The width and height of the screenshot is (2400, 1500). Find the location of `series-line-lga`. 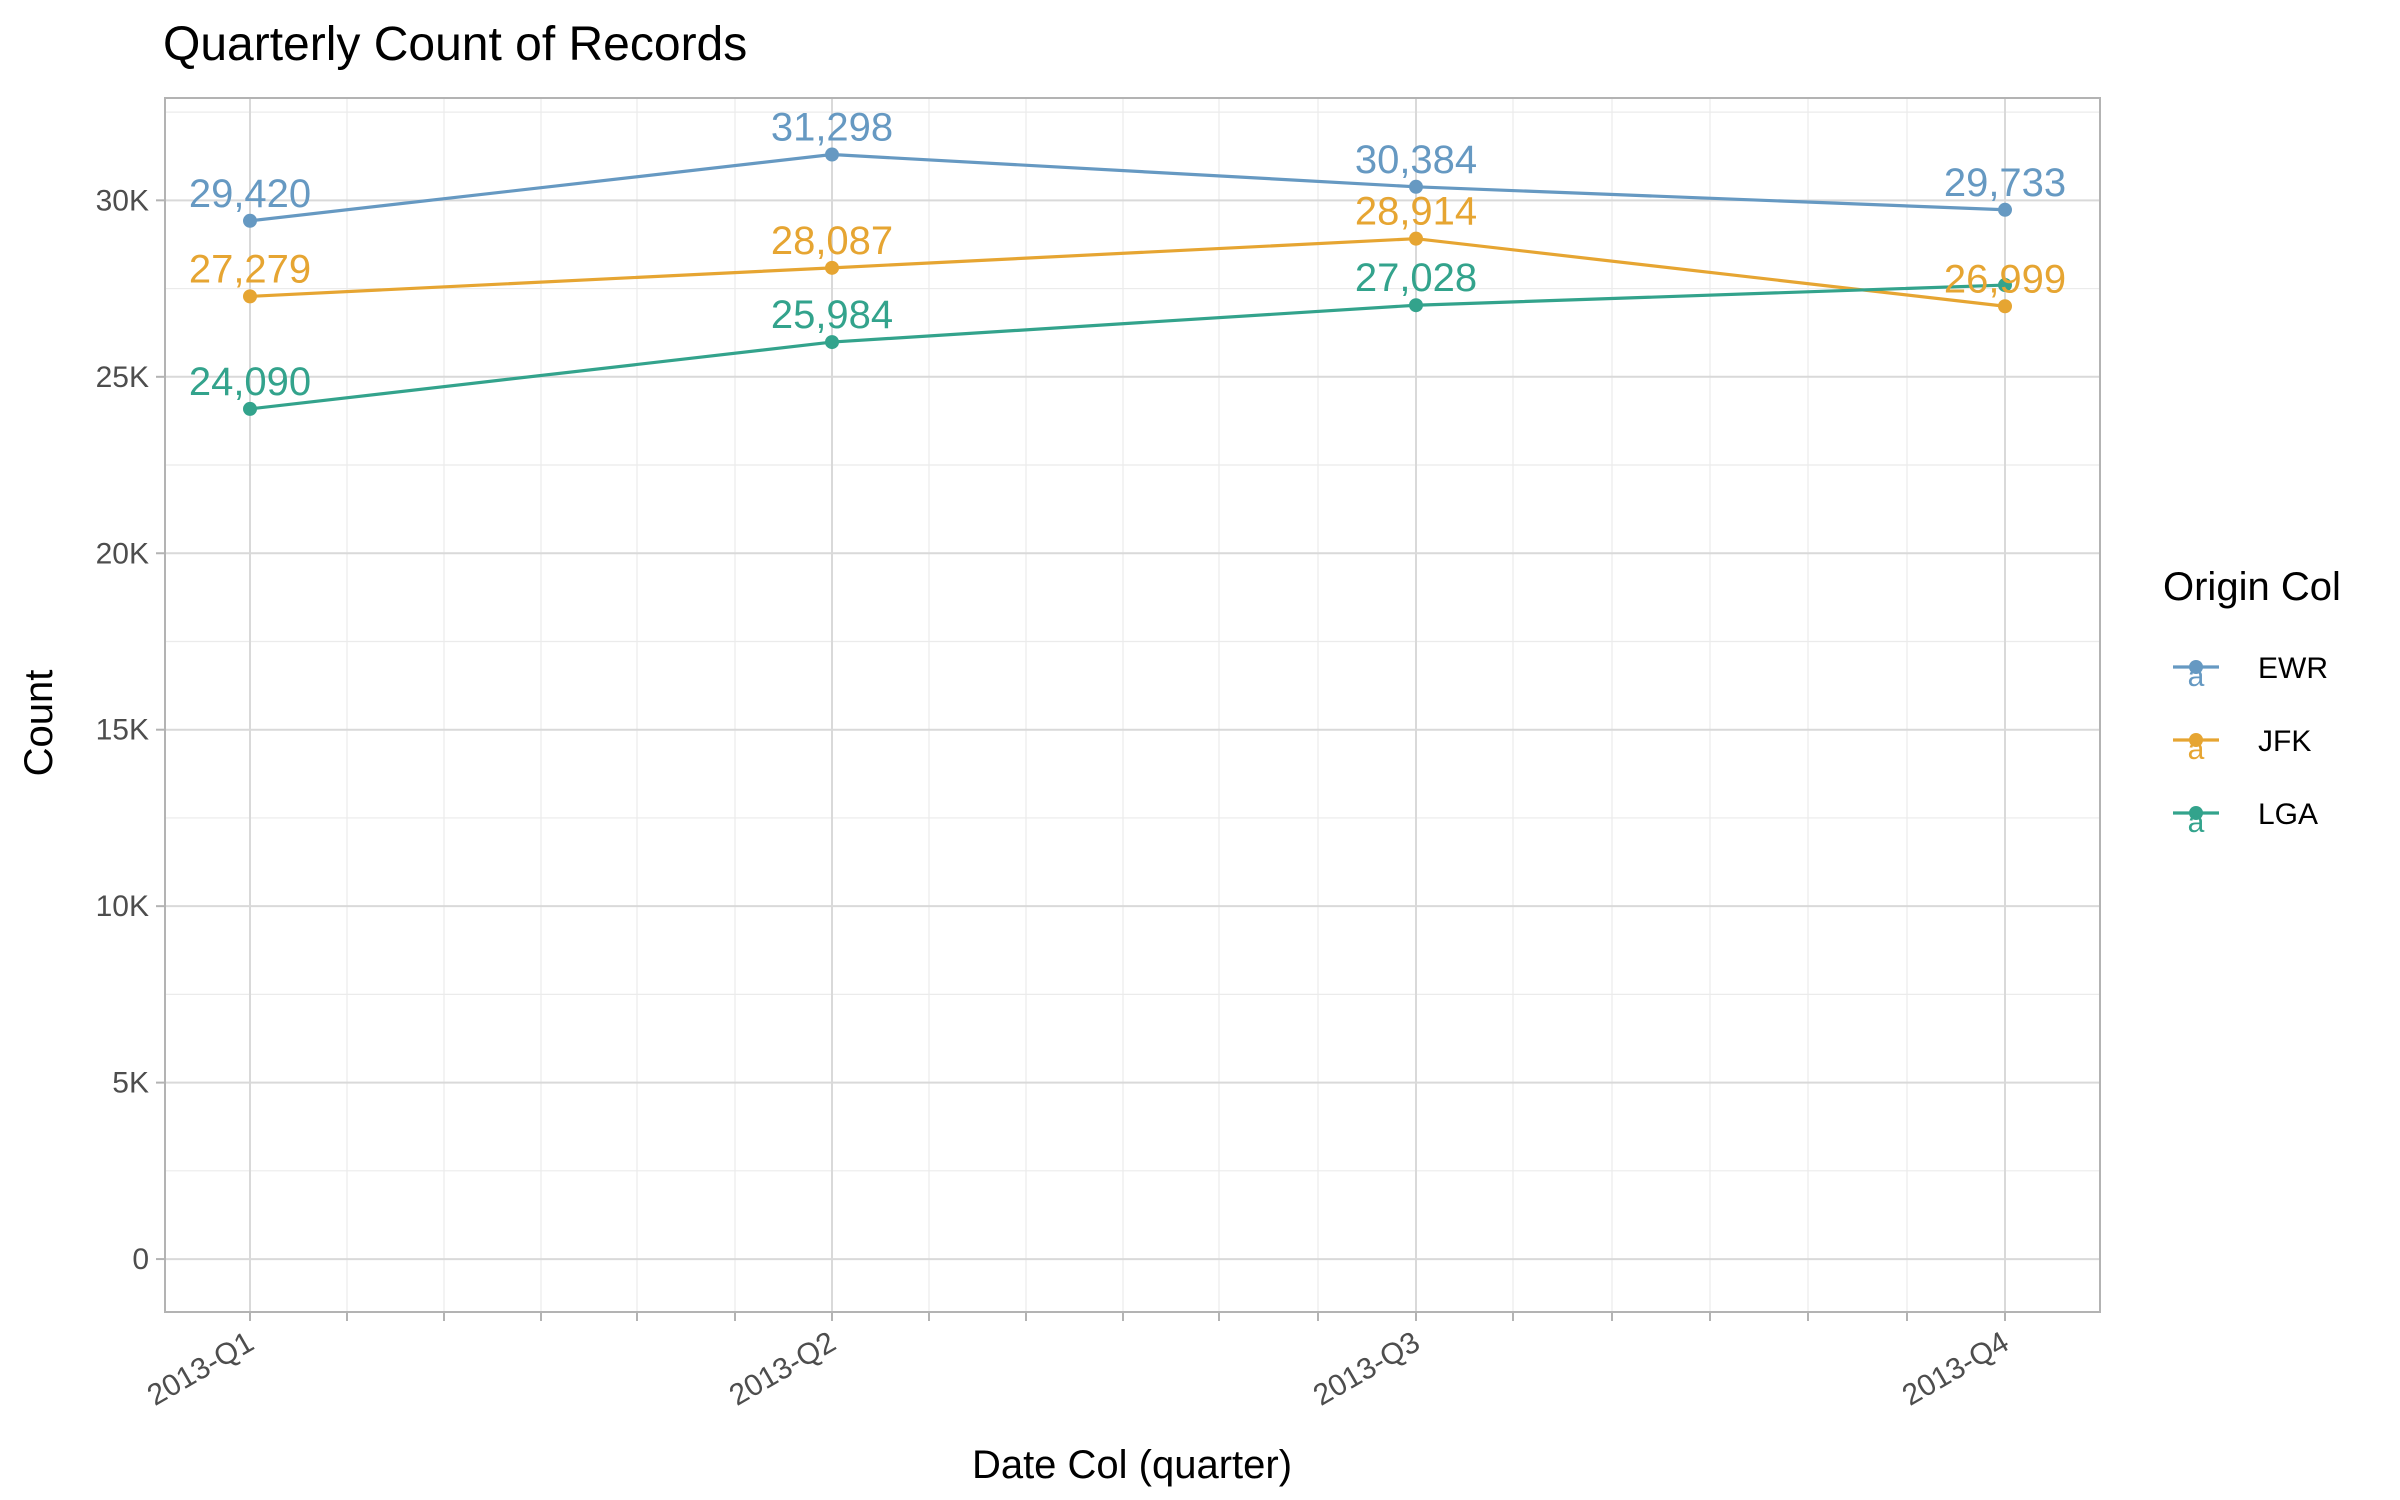

series-line-lga is located at coordinates (1127, 347).